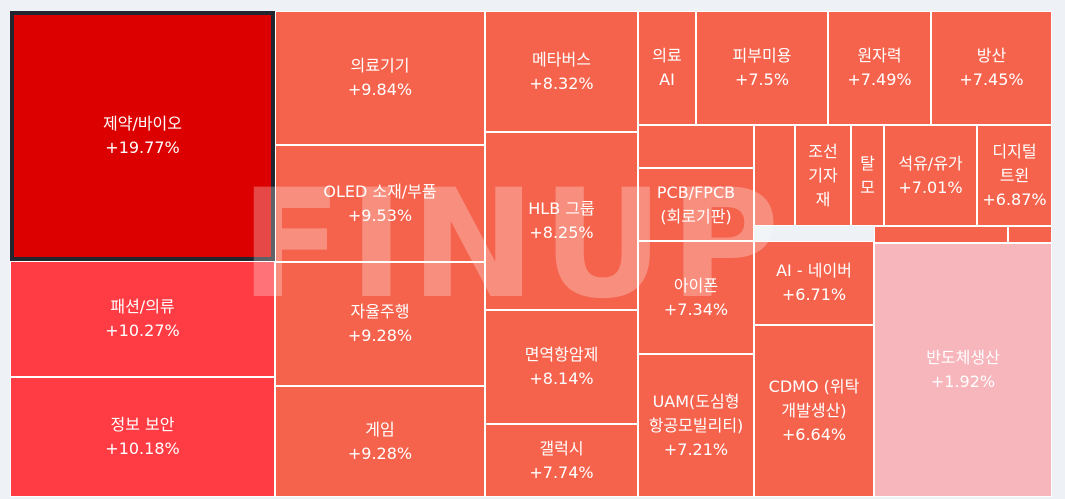 This screenshot has height=499, width=1065. I want to click on treemap-tile: 탈 모, so click(867, 175).